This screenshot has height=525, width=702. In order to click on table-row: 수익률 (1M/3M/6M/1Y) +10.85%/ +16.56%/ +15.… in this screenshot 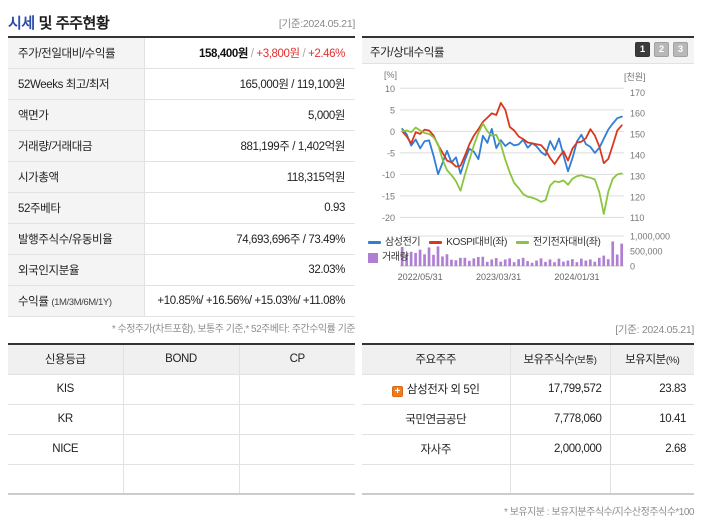, I will do `click(181, 301)`.